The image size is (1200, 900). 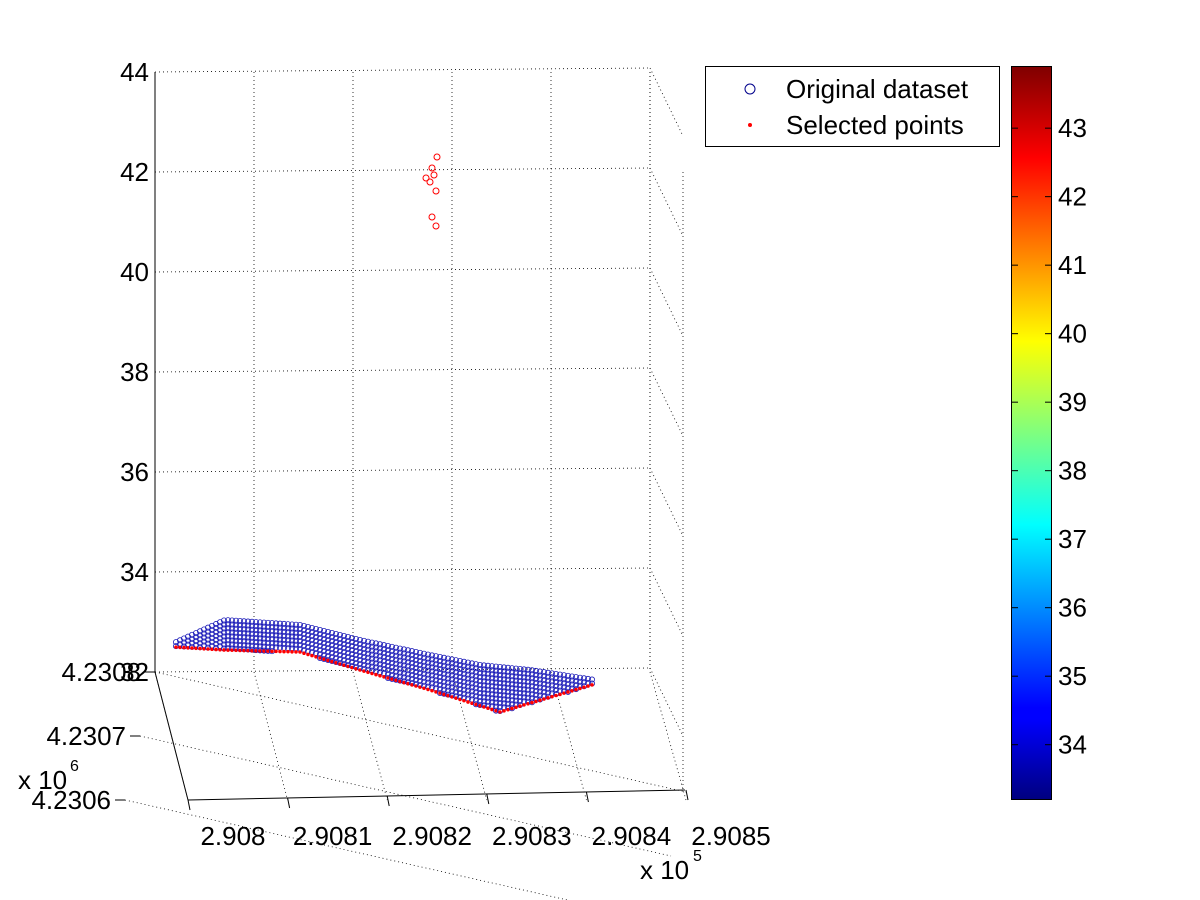 What do you see at coordinates (347, 849) in the screenshot?
I see `floor-gridline-y` at bounding box center [347, 849].